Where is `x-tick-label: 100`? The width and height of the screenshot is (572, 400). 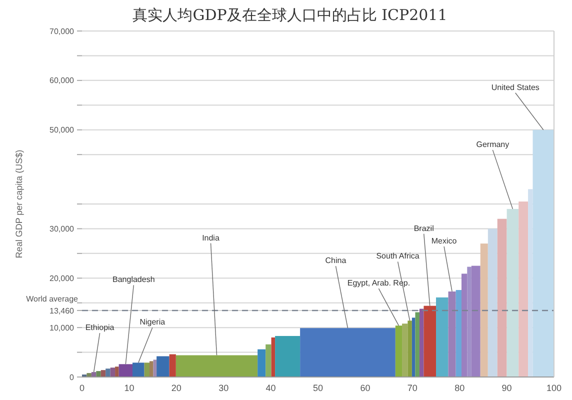
x-tick-label: 100 is located at coordinates (554, 388).